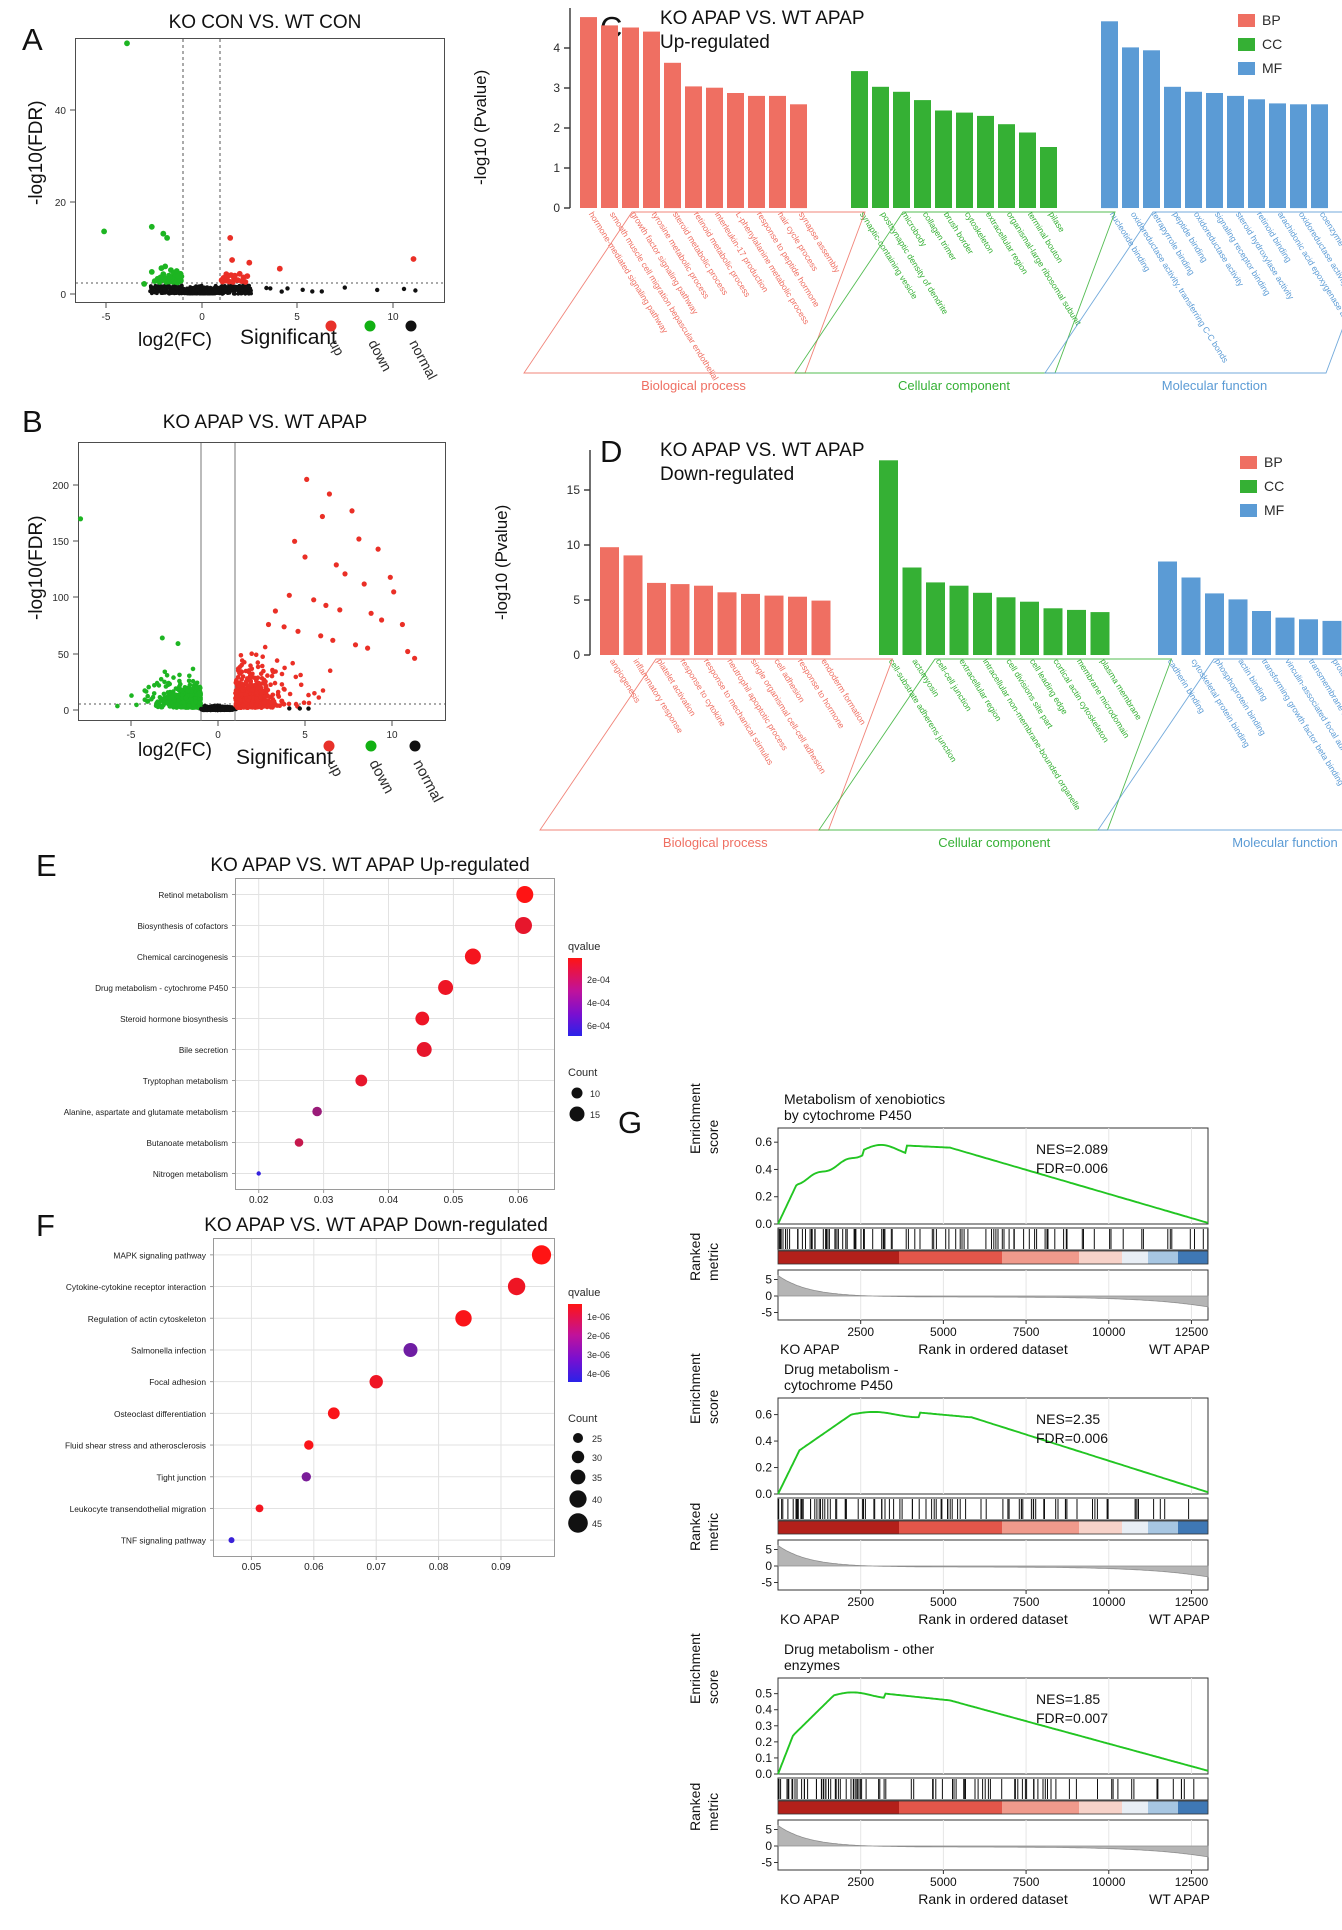 The width and height of the screenshot is (1342, 1930). I want to click on panel-a-xtick-1: 0, so click(202, 317).